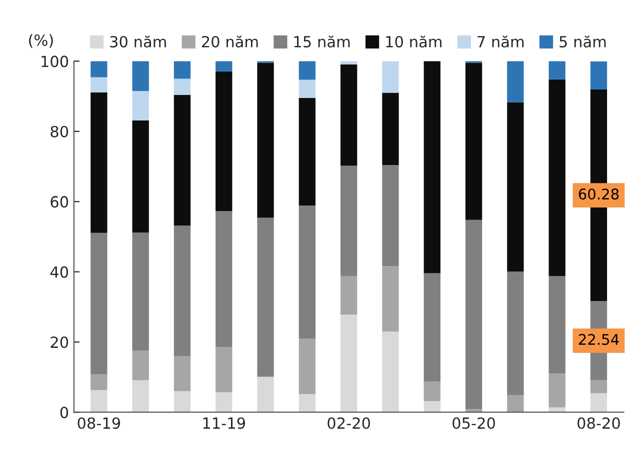 Image resolution: width=643 pixels, height=453 pixels. I want to click on y-tick-label: 20, so click(59, 342).